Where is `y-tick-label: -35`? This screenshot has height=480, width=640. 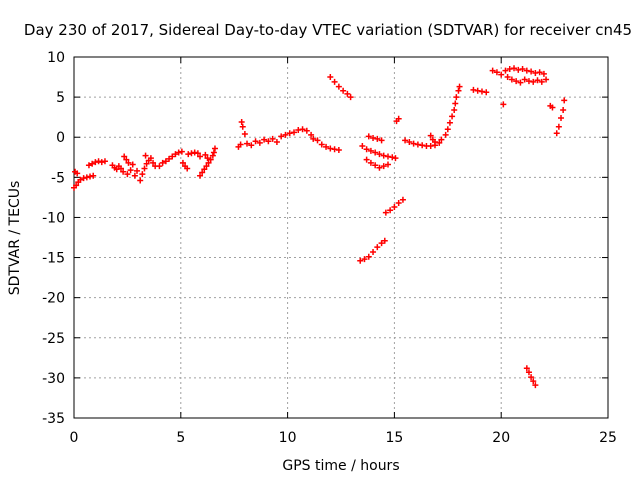
y-tick-label: -35 is located at coordinates (53, 419).